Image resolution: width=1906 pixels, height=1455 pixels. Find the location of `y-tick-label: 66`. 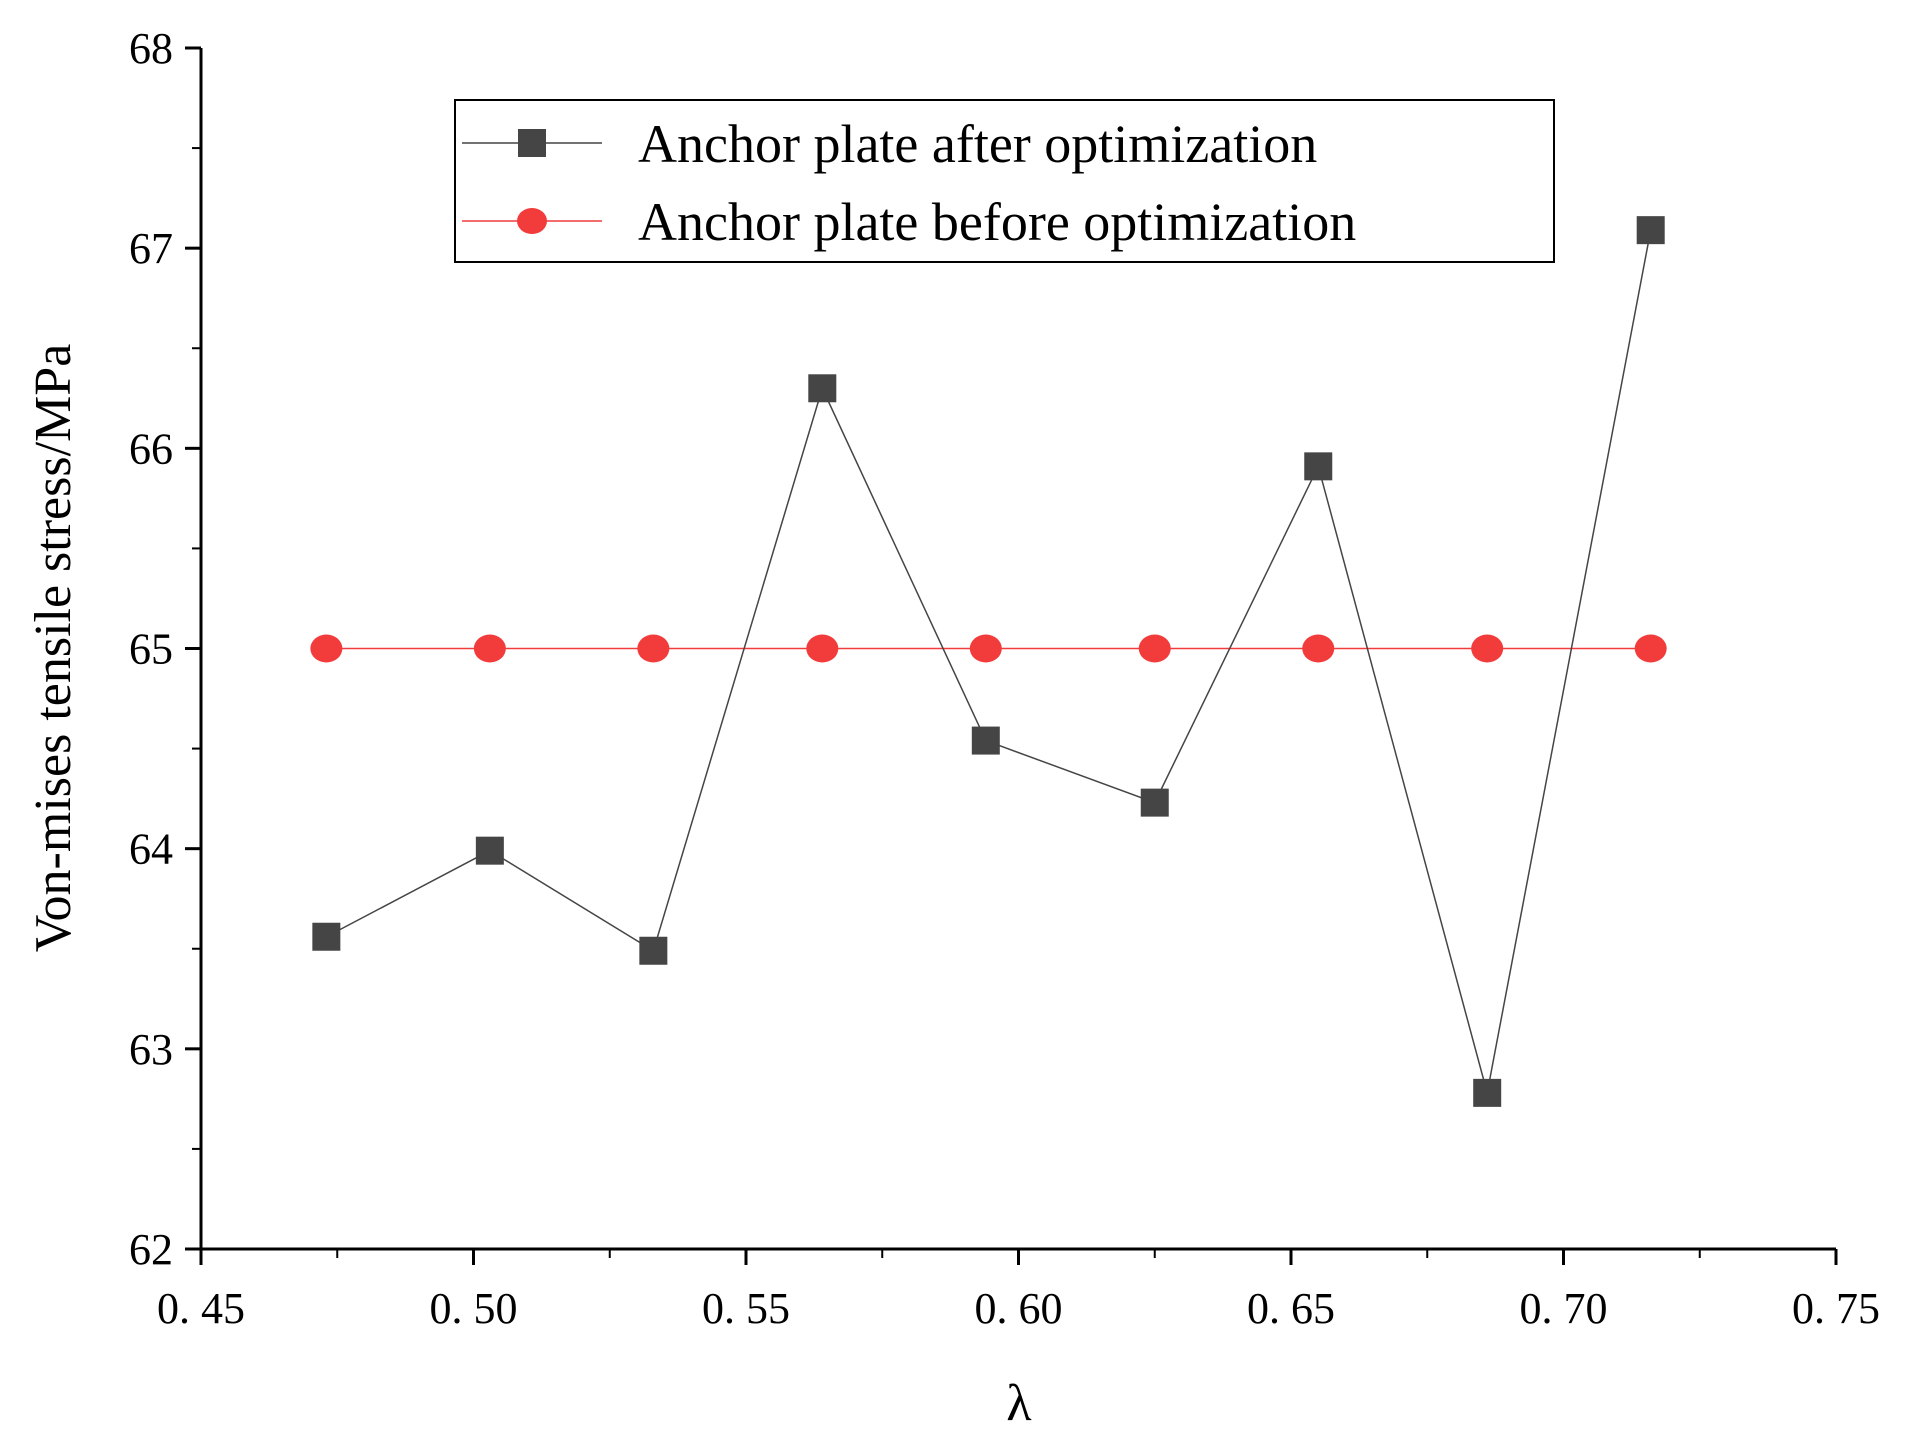

y-tick-label: 66 is located at coordinates (151, 448).